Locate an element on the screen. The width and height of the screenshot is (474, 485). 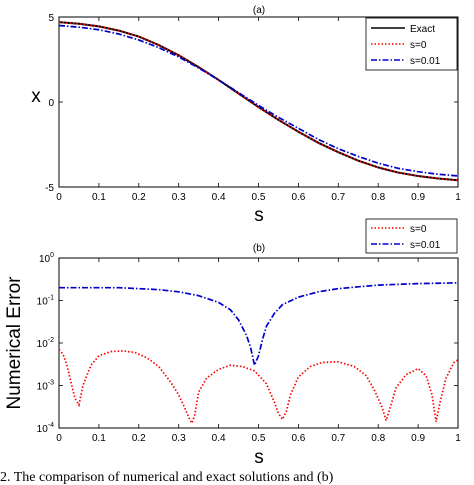
panel-b-ytick-label-2: 10⁻² is located at coordinates (45, 343).